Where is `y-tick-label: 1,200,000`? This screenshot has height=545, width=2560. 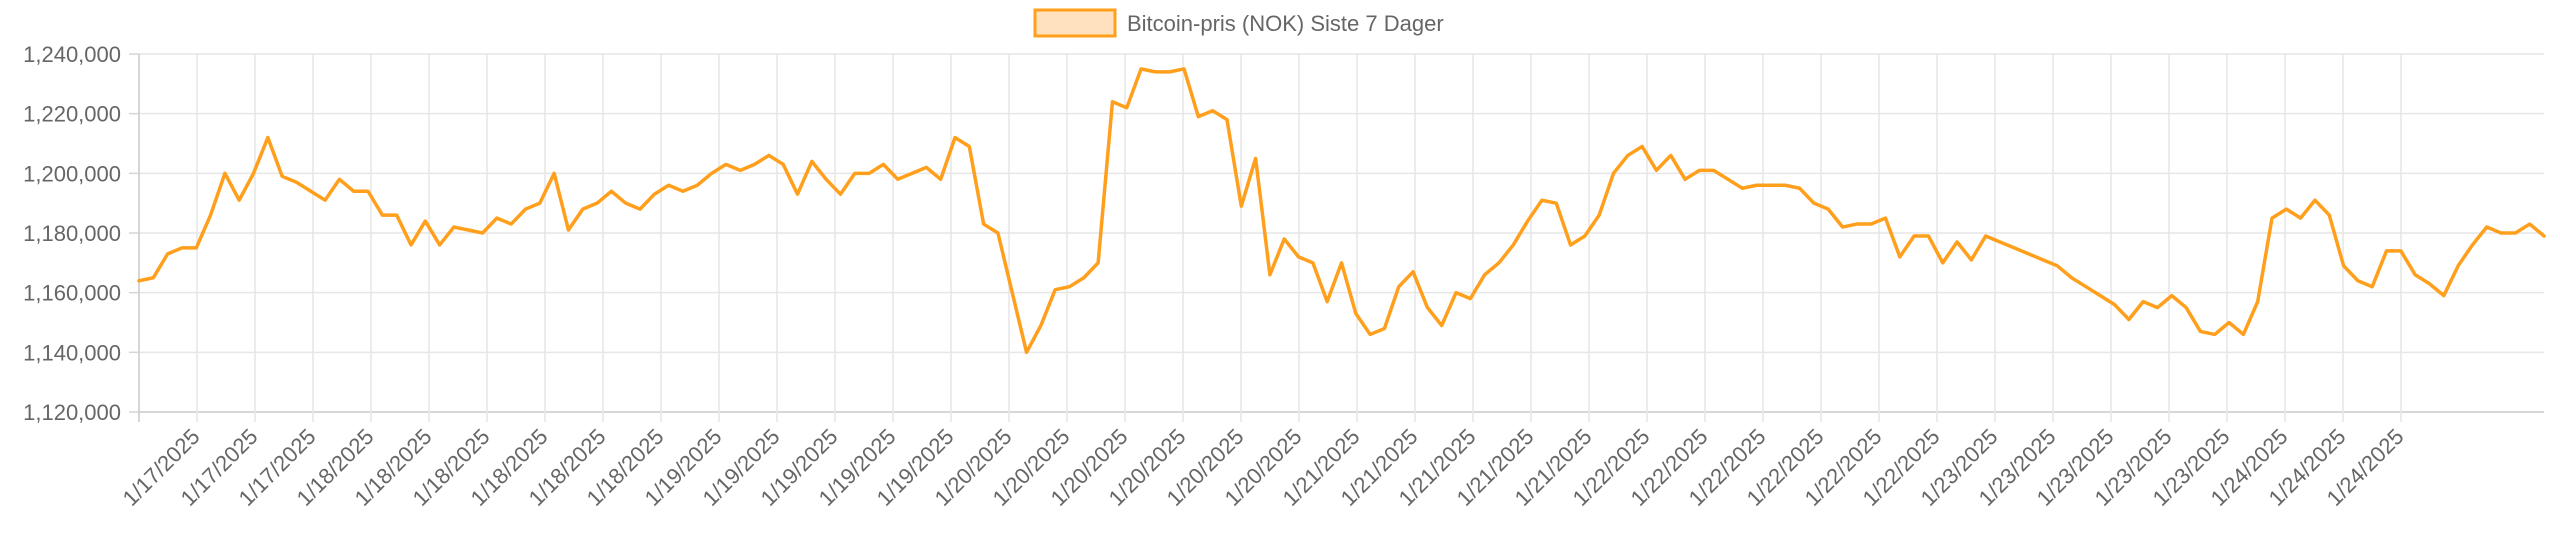
y-tick-label: 1,200,000 is located at coordinates (72, 173).